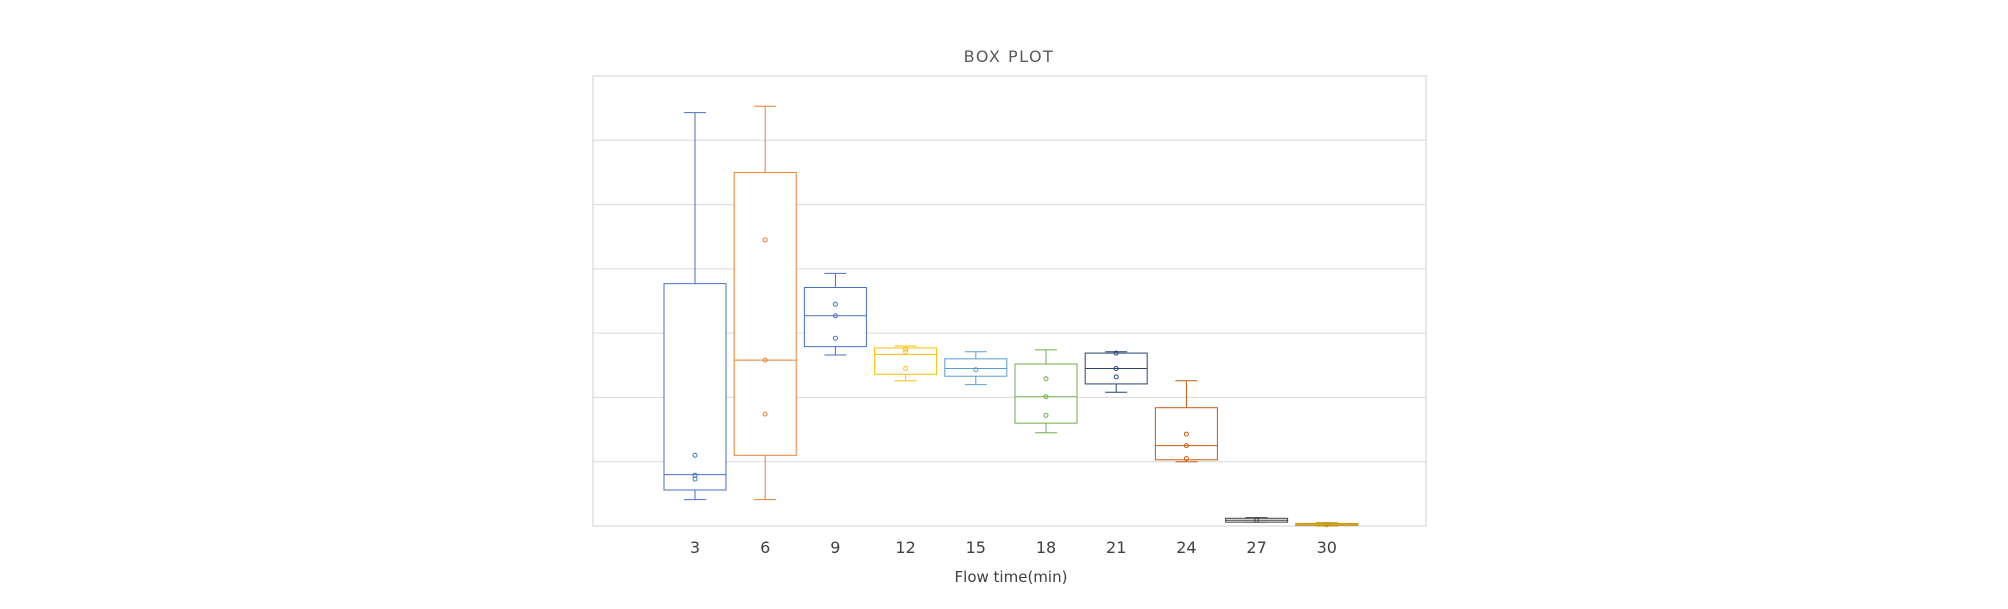 This screenshot has width=2008, height=609. I want to click on x-tick-label: 27, so click(1256, 547).